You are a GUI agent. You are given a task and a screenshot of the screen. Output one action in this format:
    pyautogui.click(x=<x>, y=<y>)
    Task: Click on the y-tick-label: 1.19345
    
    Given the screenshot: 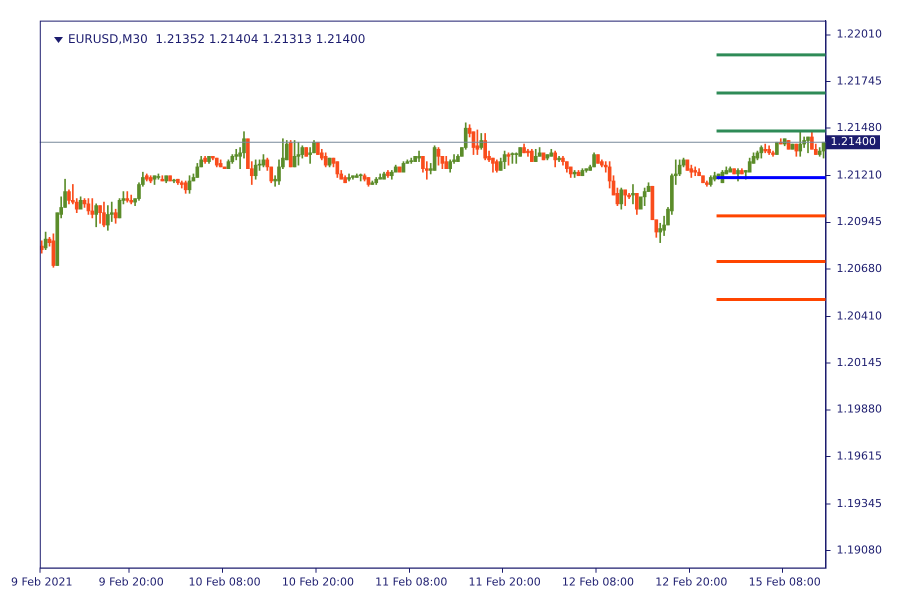 What is the action you would take?
    pyautogui.click(x=859, y=503)
    